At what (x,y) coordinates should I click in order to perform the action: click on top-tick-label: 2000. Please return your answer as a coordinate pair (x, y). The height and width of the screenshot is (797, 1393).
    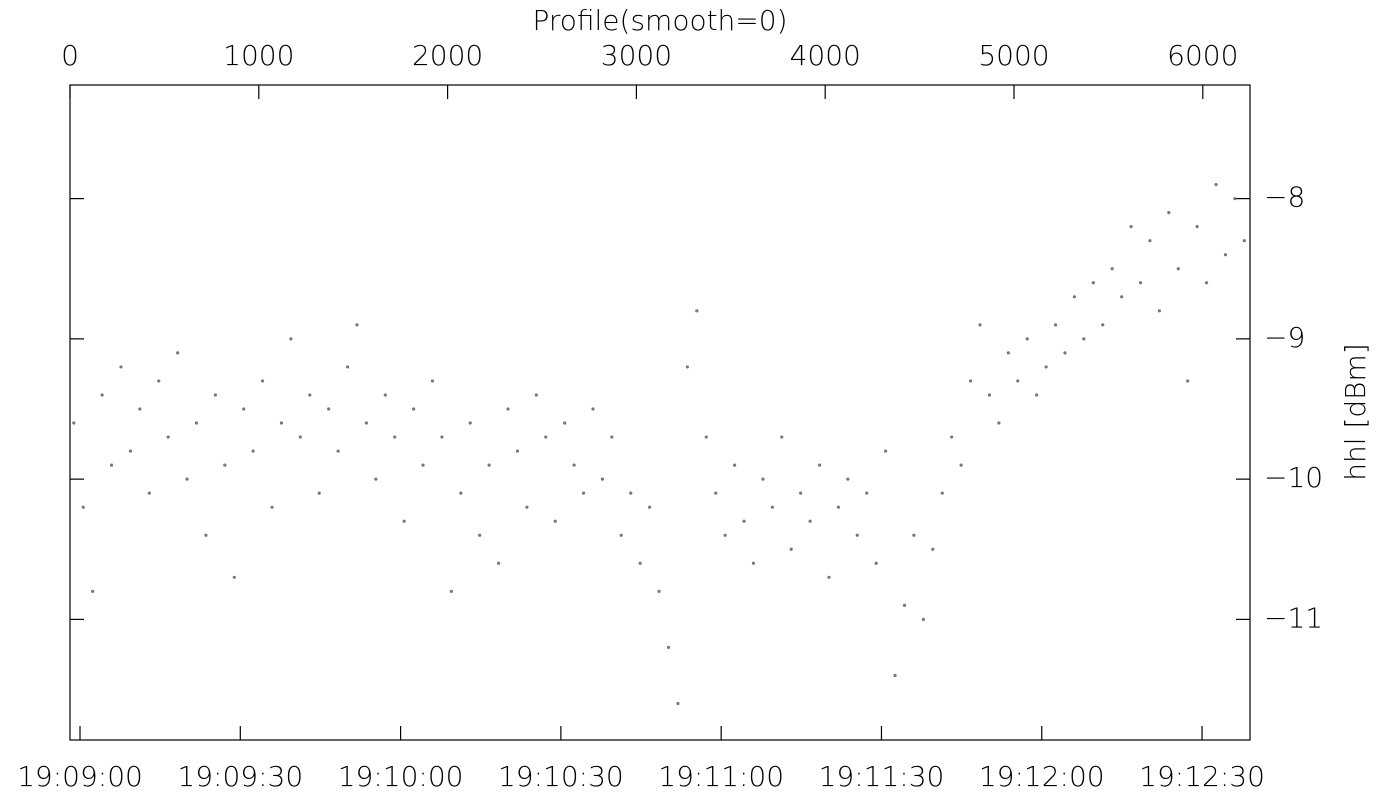
    Looking at the image, I should click on (447, 55).